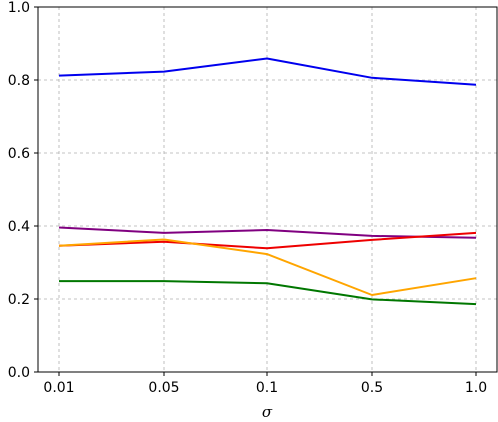 This screenshot has width=498, height=422. Describe the element at coordinates (19, 373) in the screenshot. I see `y-tick-label: 0.0` at that location.